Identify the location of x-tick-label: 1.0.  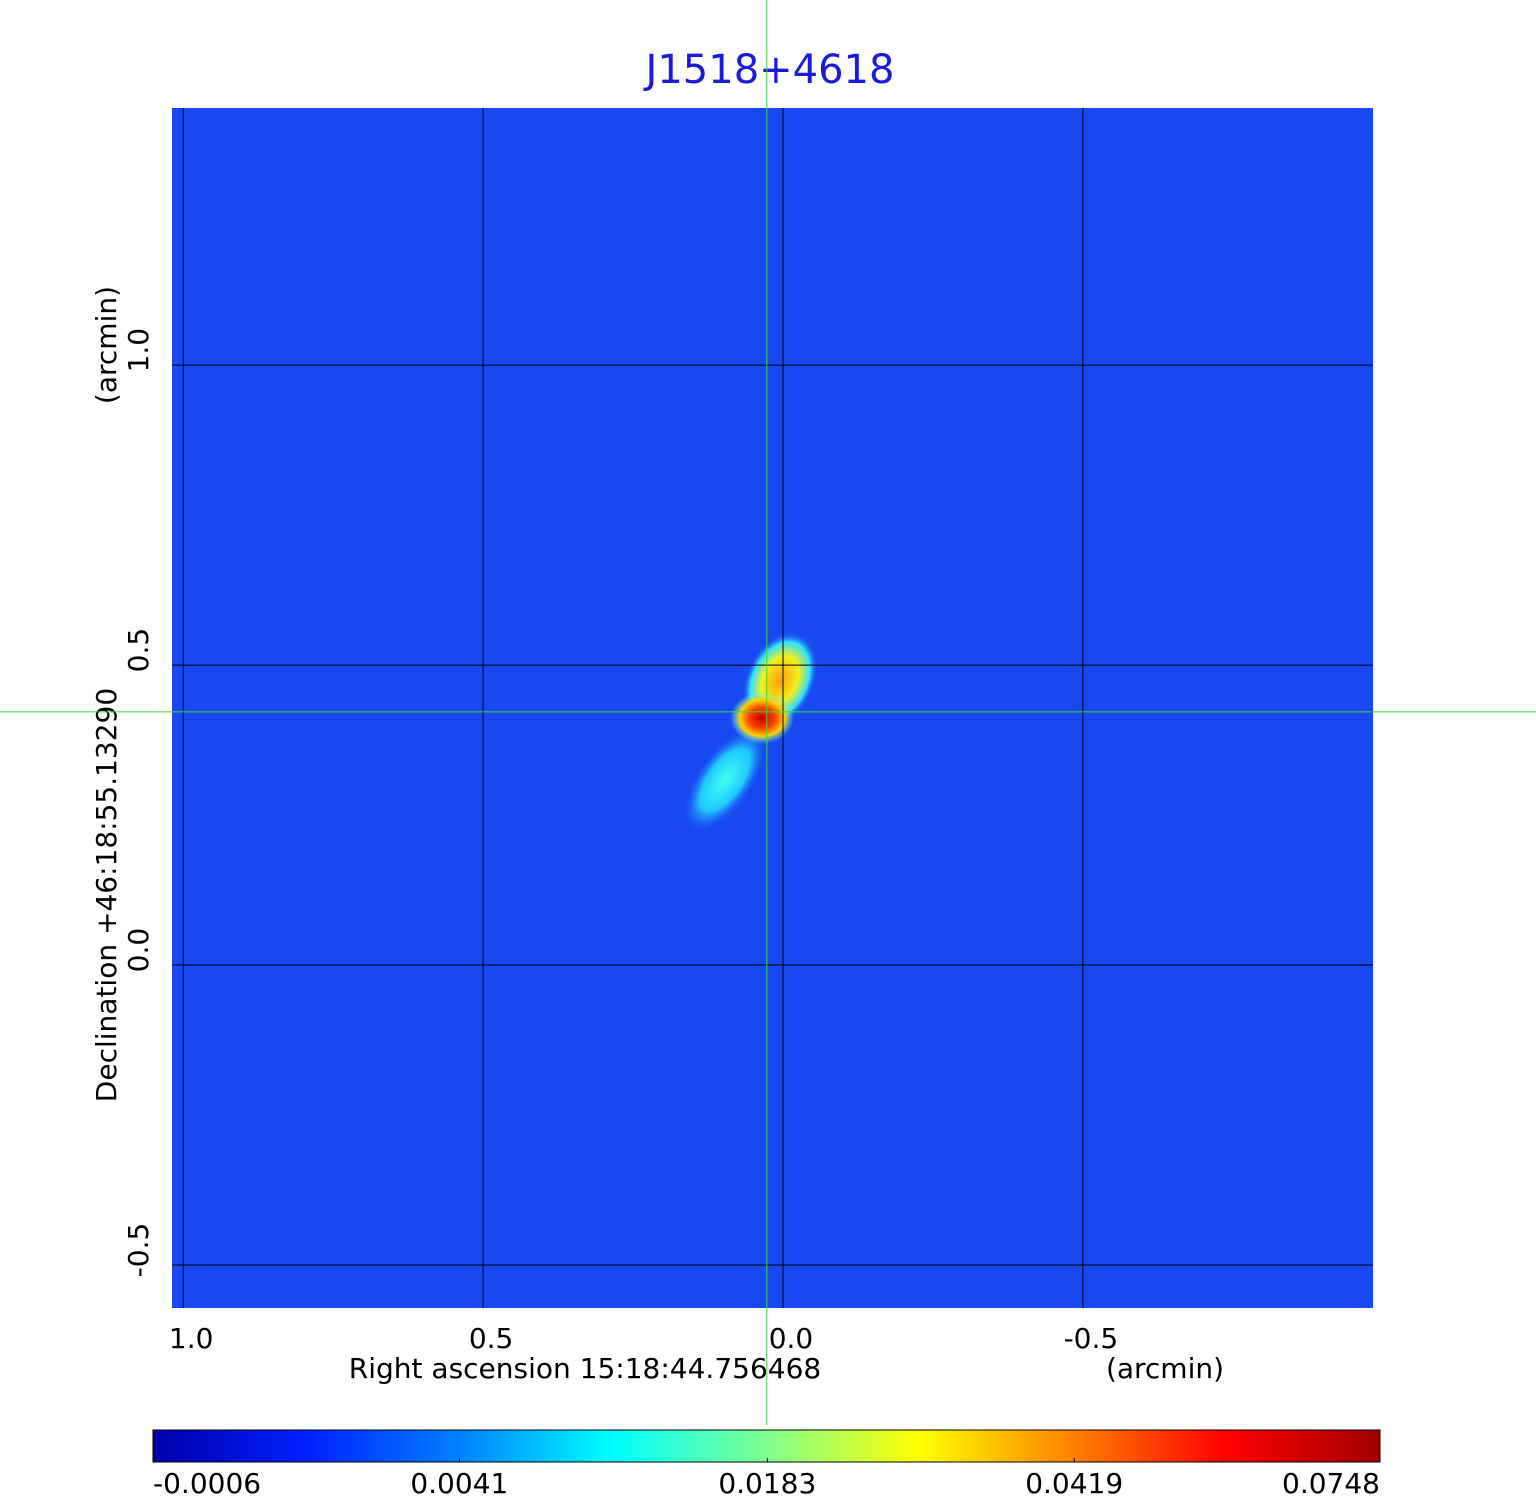
(191, 1338).